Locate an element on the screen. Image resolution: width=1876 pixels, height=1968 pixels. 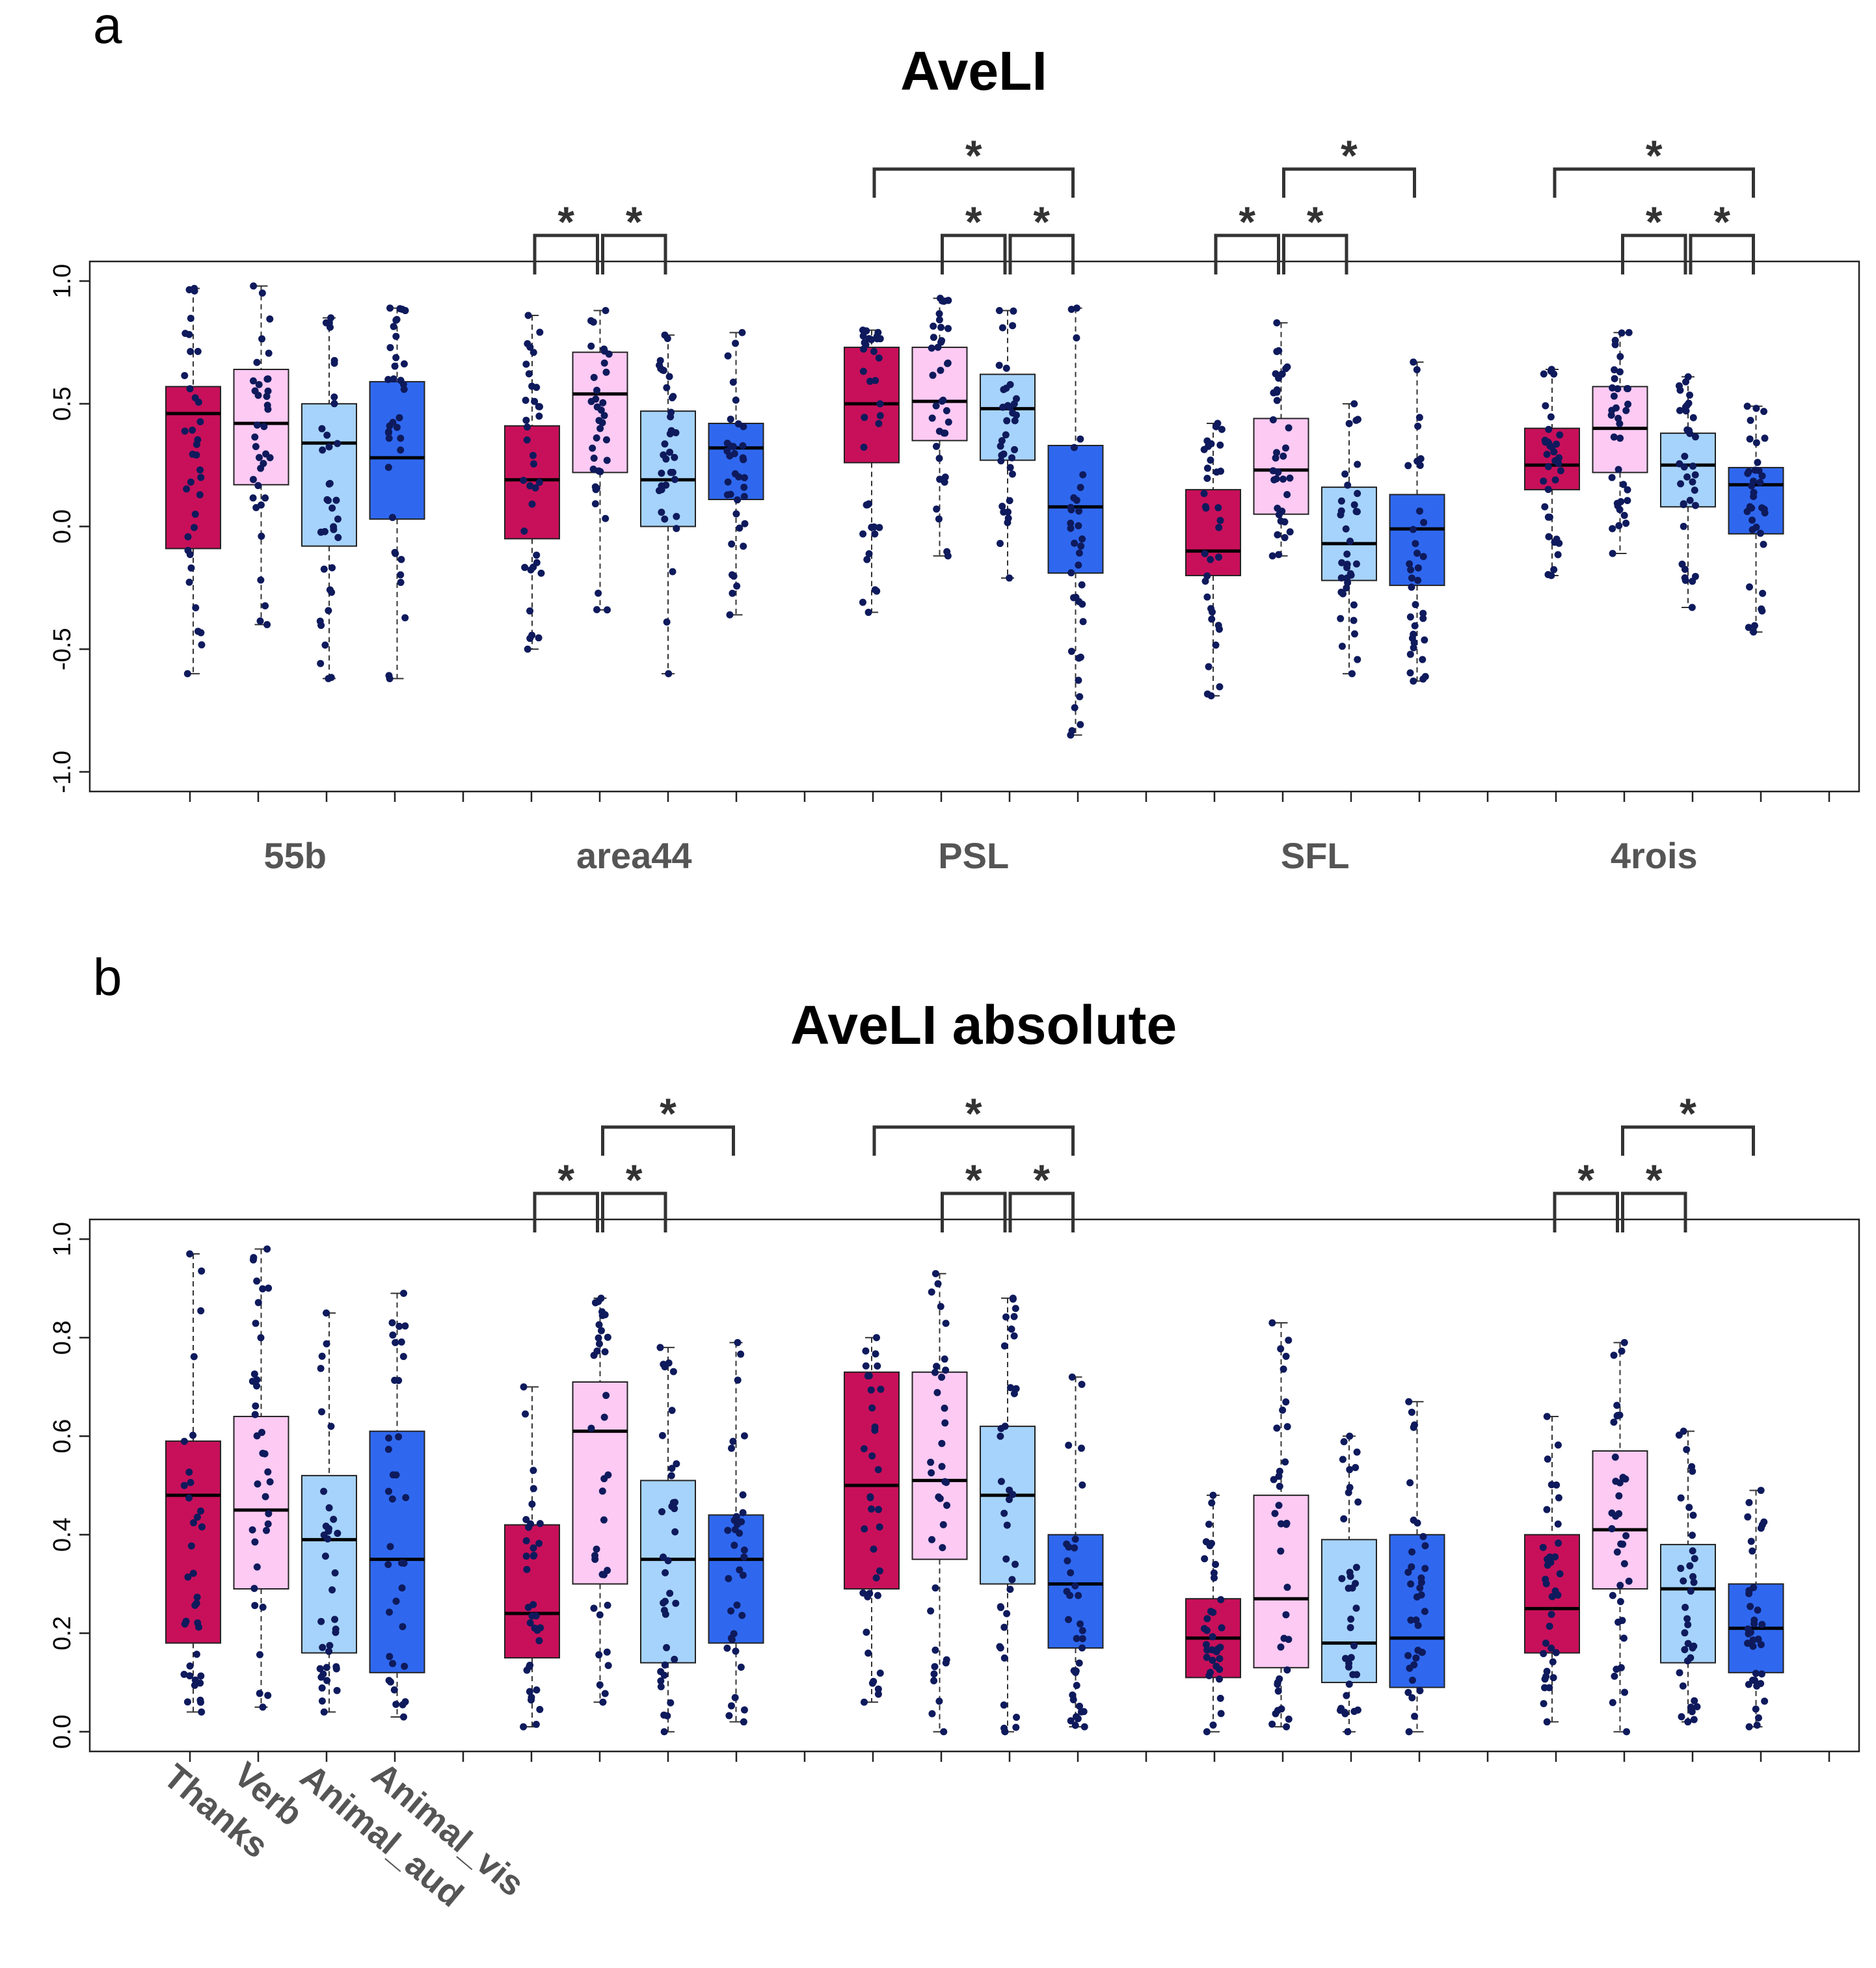
box-SFL-Thanks is located at coordinates (1213, 559).